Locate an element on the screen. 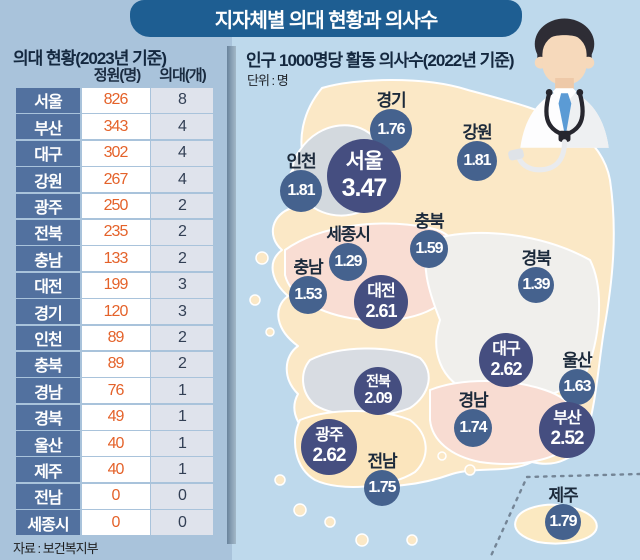 The width and height of the screenshot is (640, 560). map-bubble: 대전 2.61 is located at coordinates (381, 302).